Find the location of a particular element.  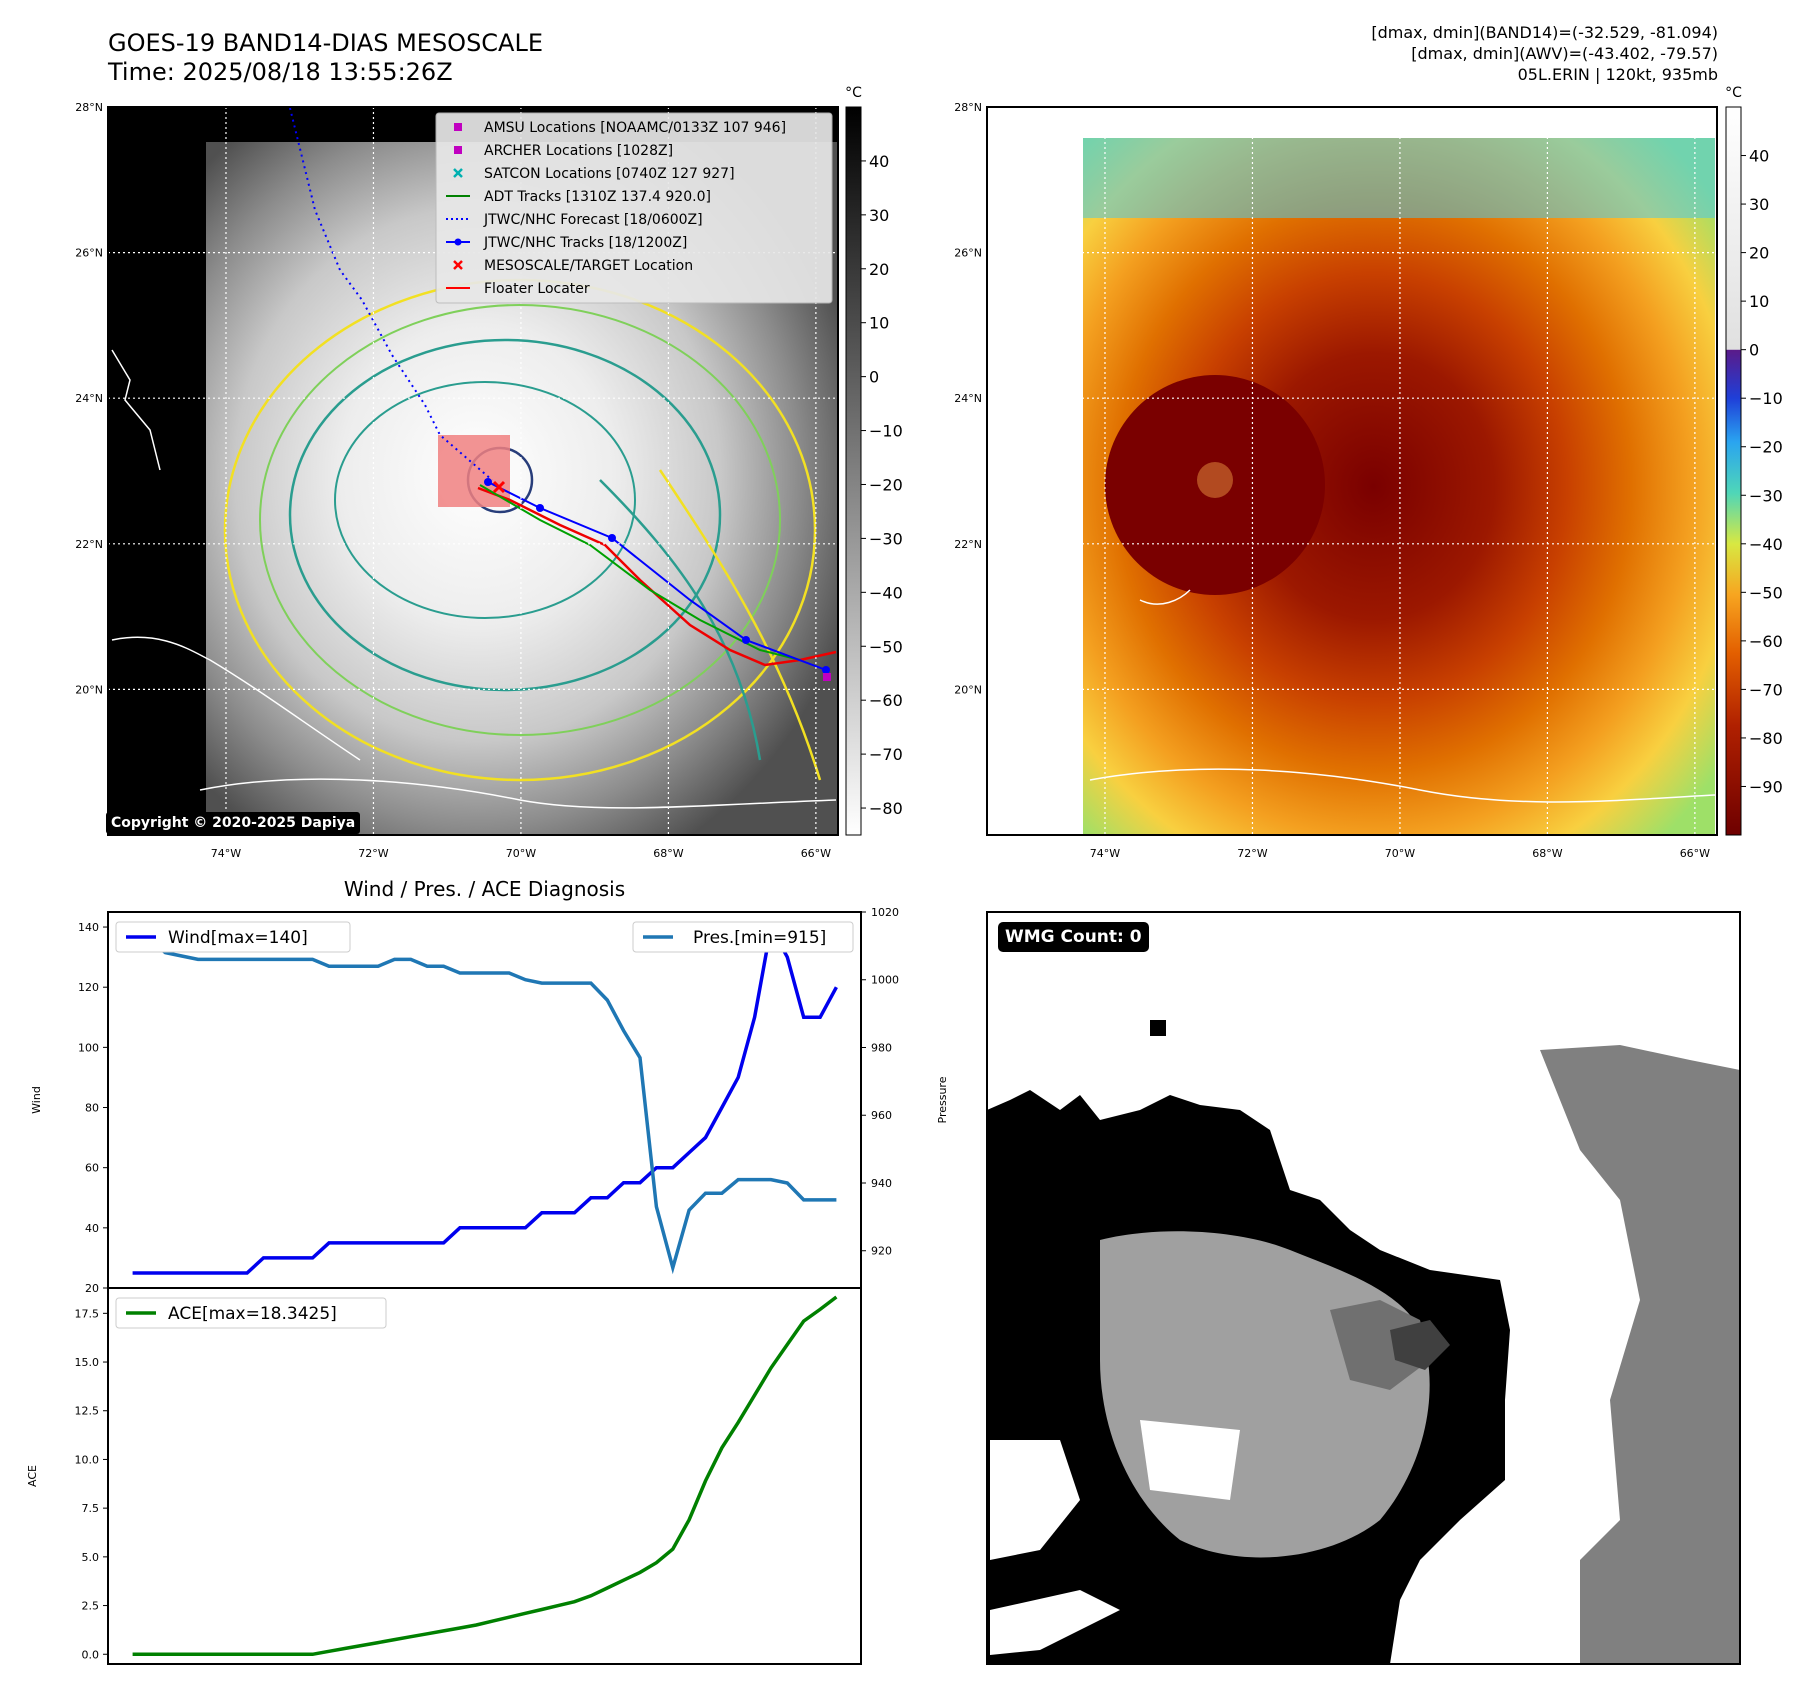

ace-legend-label: ACE[max=18.3425] is located at coordinates (252, 1314).